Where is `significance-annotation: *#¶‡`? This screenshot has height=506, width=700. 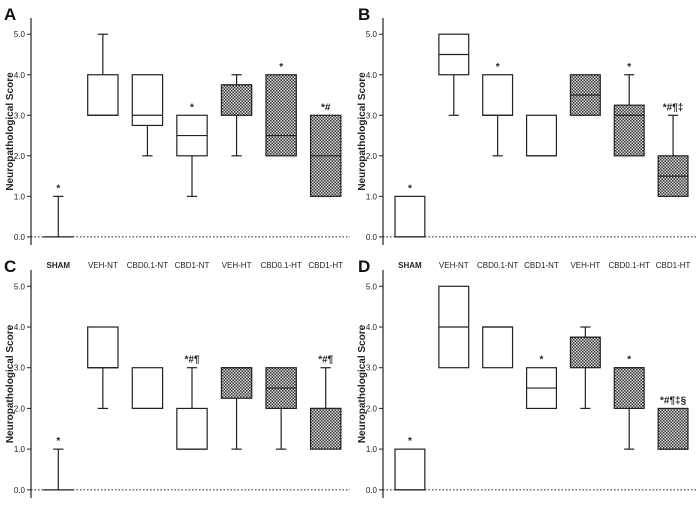 significance-annotation: *#¶‡ is located at coordinates (673, 107).